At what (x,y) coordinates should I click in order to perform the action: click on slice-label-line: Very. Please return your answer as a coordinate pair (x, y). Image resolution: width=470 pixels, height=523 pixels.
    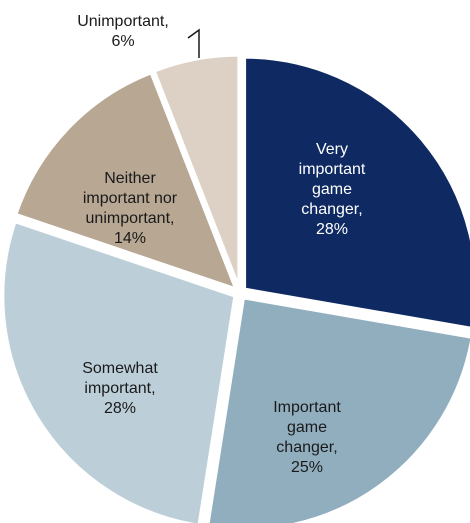
    Looking at the image, I should click on (332, 149).